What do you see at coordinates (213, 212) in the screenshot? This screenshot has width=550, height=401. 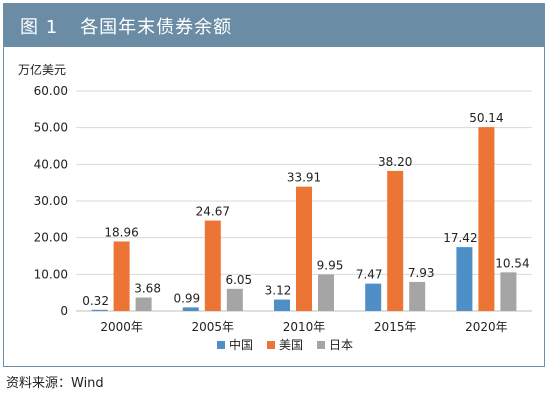 I see `data-label: 24.67` at bounding box center [213, 212].